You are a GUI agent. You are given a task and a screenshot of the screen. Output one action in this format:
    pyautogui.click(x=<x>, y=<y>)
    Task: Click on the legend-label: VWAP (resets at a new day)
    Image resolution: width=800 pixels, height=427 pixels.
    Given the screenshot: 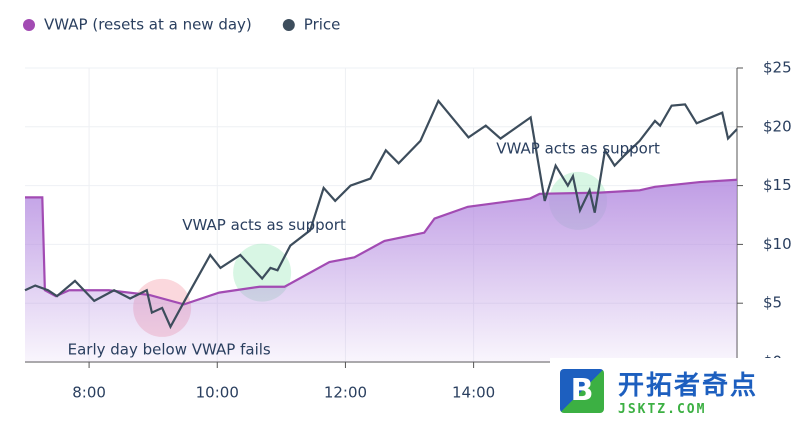 What is the action you would take?
    pyautogui.click(x=148, y=25)
    